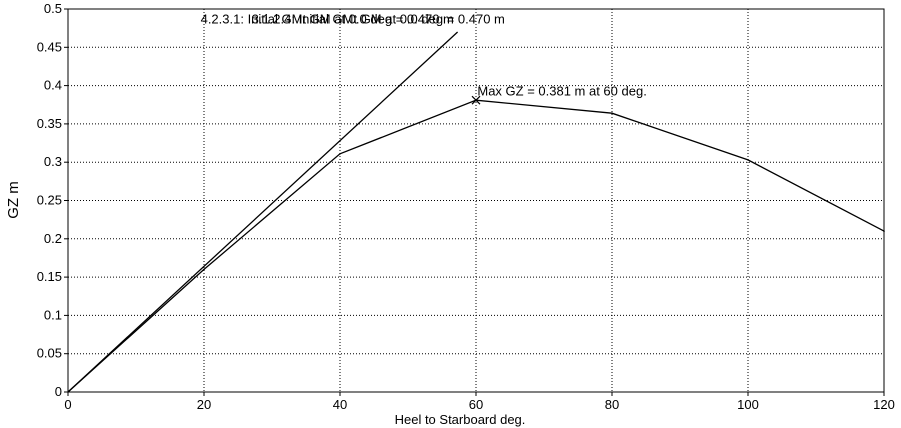 The height and width of the screenshot is (428, 901). Describe the element at coordinates (67, 404) in the screenshot. I see `x-tick-label: 0` at that location.